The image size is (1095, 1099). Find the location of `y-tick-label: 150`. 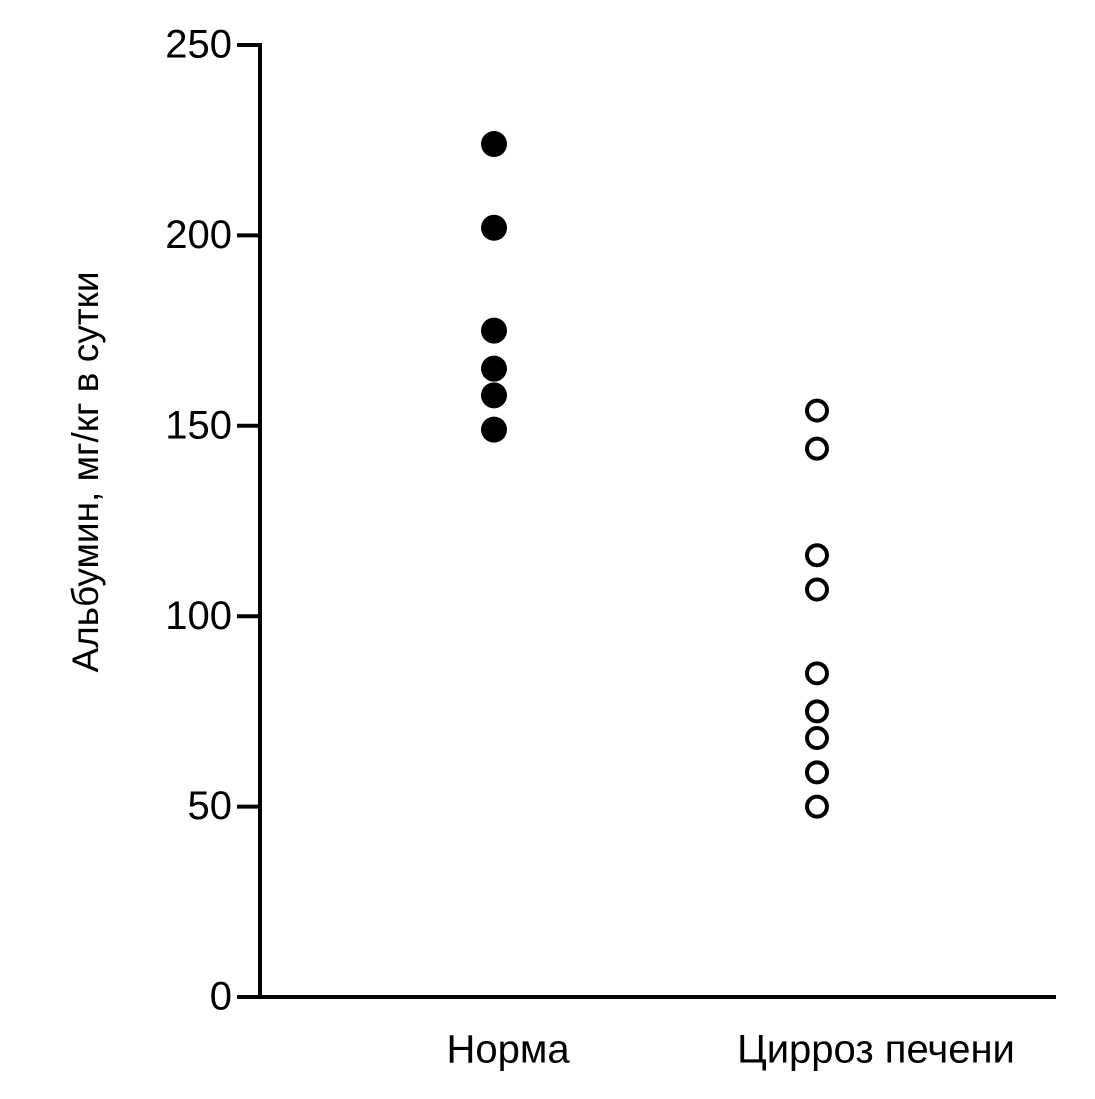

y-tick-label: 150 is located at coordinates (198, 425).